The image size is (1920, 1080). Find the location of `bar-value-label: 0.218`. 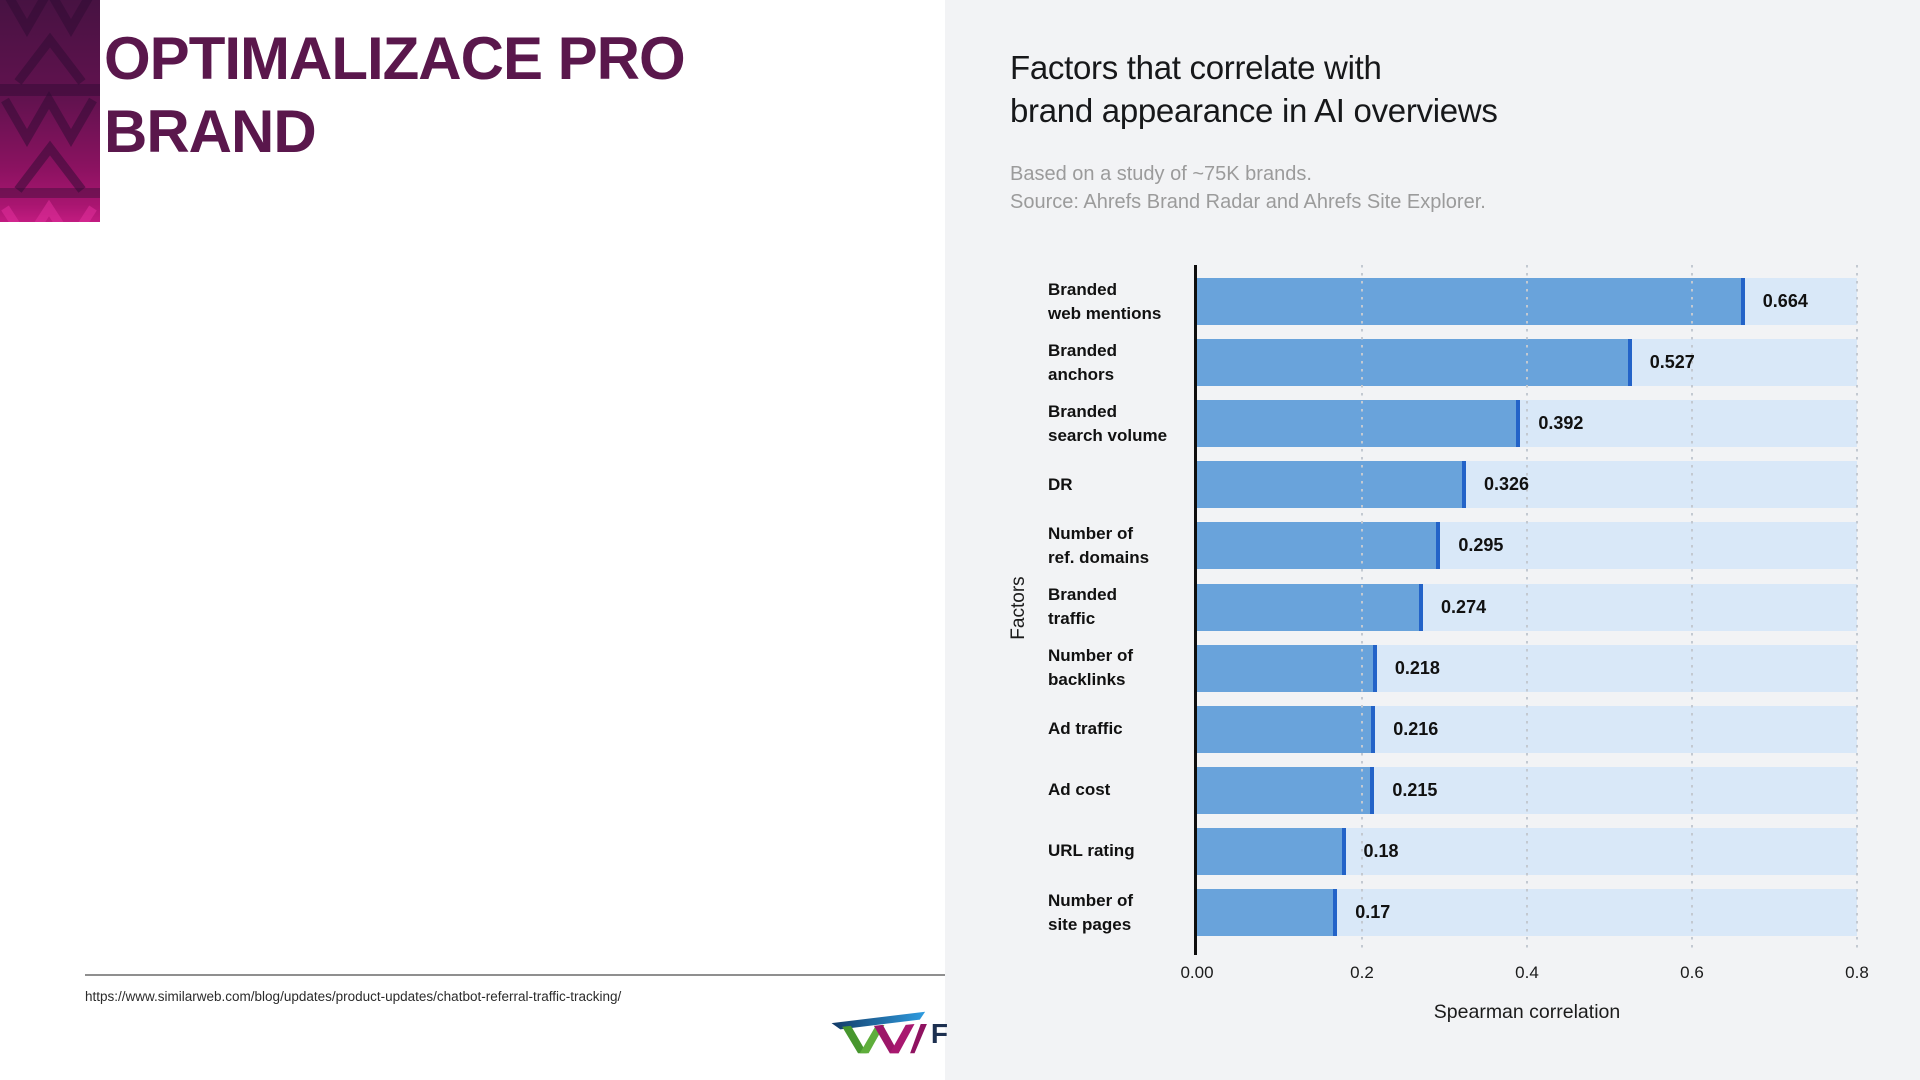

bar-value-label: 0.218 is located at coordinates (1417, 667).